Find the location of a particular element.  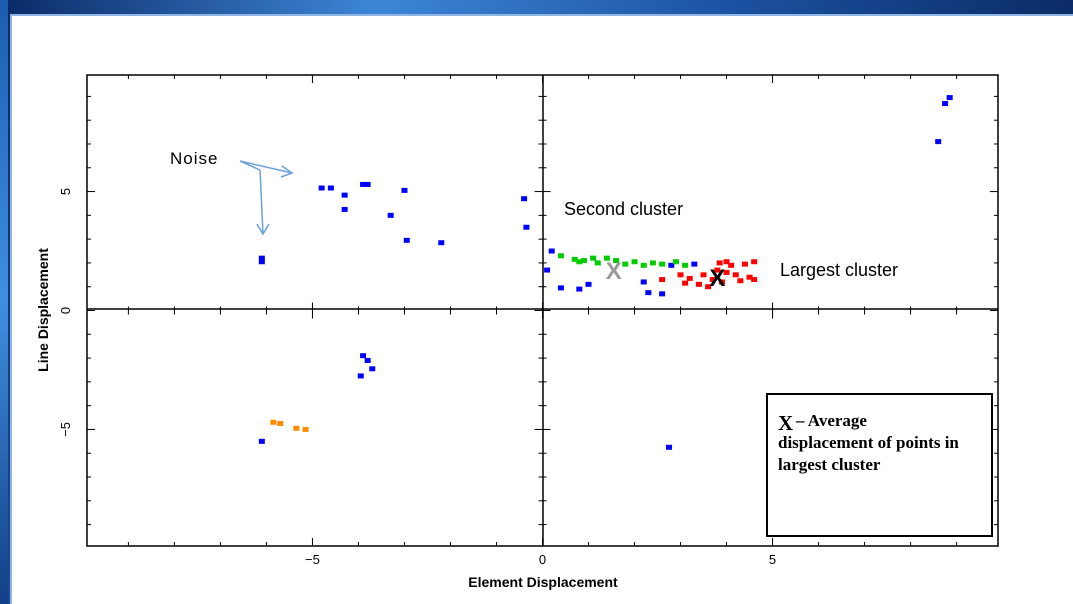

x-tick-label: 5 is located at coordinates (772, 559).